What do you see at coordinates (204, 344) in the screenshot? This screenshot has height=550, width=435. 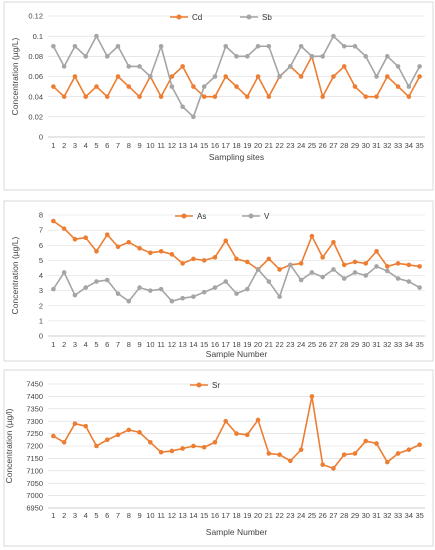 I see `x-tick-label: 15` at bounding box center [204, 344].